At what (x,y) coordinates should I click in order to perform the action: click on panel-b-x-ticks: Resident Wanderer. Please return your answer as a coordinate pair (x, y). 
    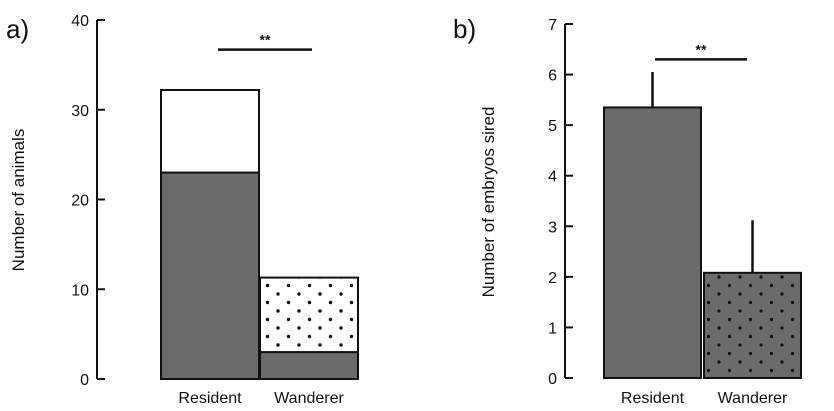
    Looking at the image, I should click on (704, 398).